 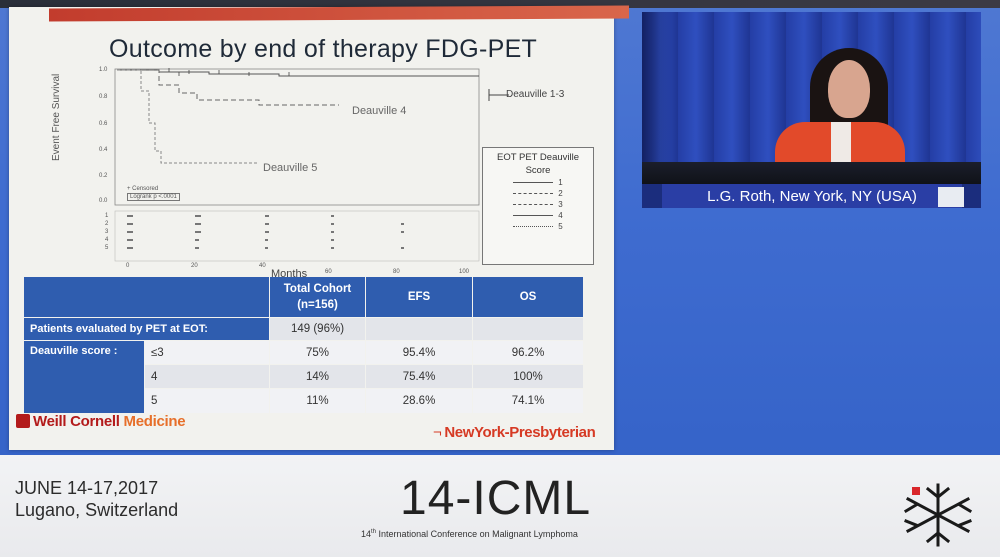 I want to click on pet-row-os, so click(x=528, y=329).